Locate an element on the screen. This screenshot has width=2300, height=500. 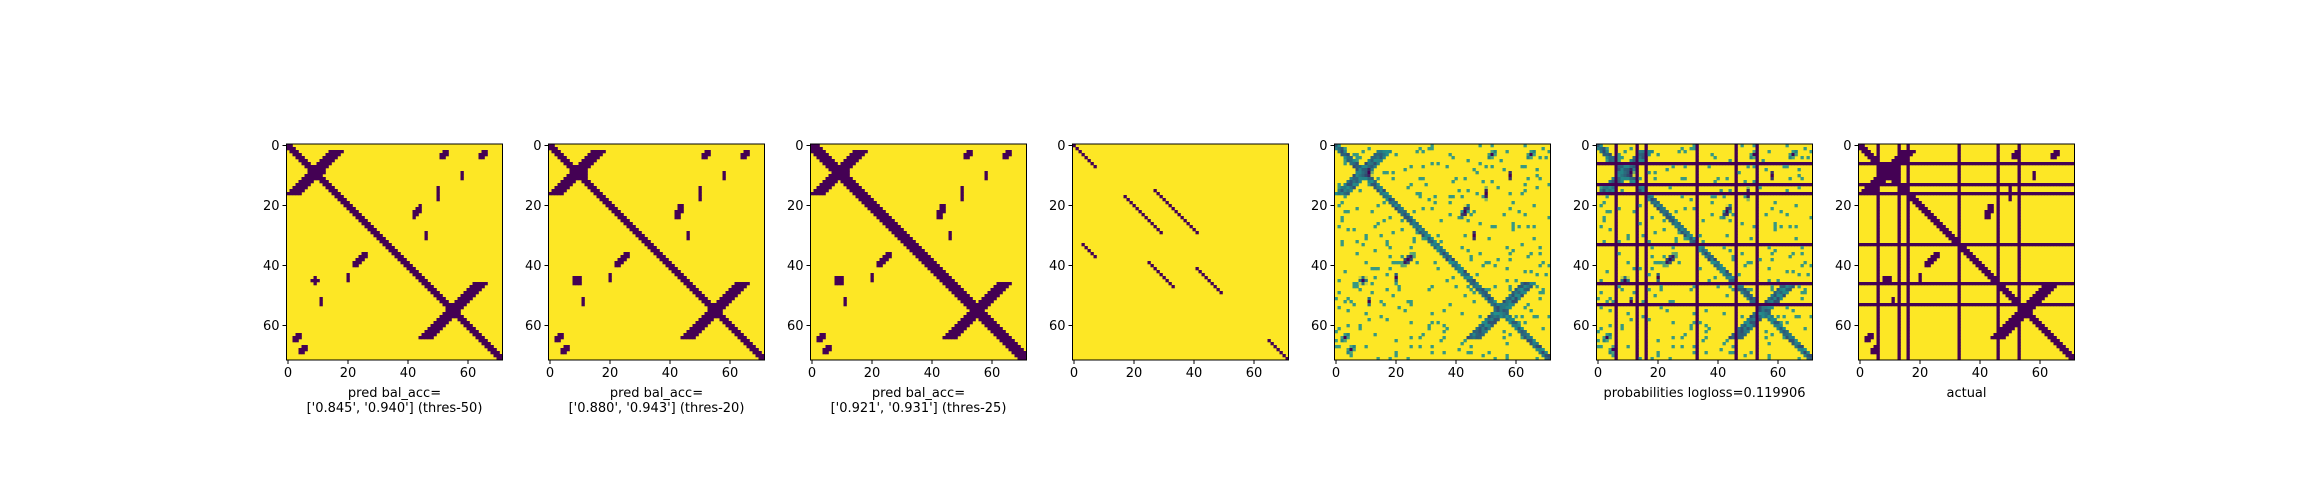
y-tick-label: 60 is located at coordinates (271, 326).